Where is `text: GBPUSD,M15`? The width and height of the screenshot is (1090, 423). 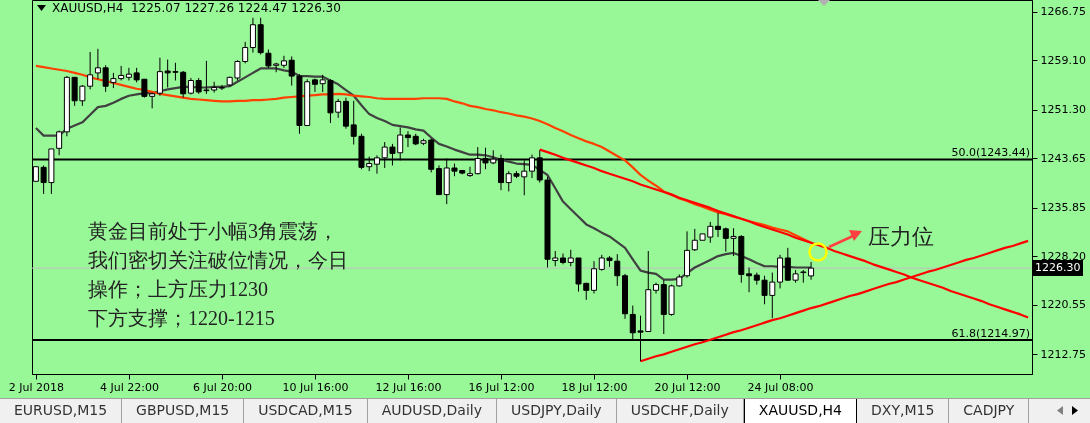
text: GBPUSD,M15 is located at coordinates (183, 411).